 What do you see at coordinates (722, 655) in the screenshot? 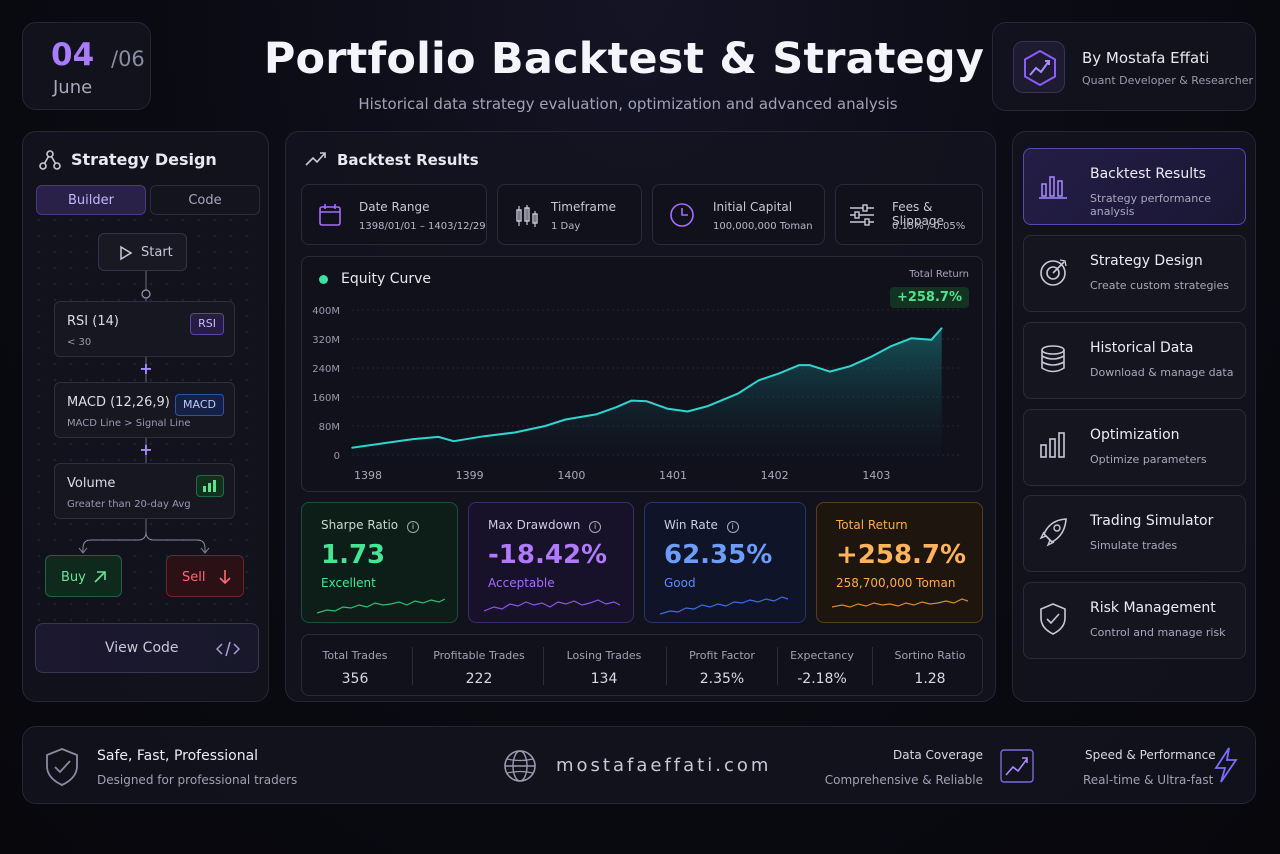
I see `stat-label: Profit Factor` at bounding box center [722, 655].